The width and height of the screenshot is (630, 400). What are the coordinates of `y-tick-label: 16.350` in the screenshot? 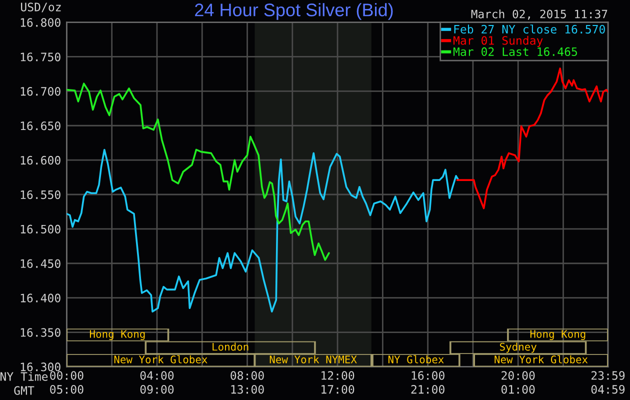 It's located at (40, 332).